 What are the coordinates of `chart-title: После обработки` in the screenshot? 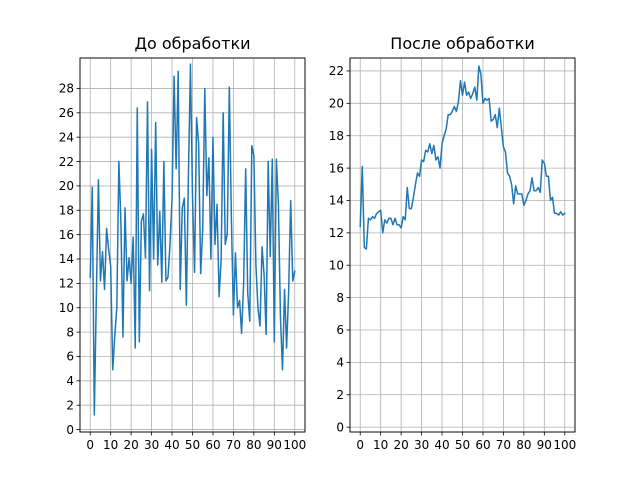 It's located at (462, 43).